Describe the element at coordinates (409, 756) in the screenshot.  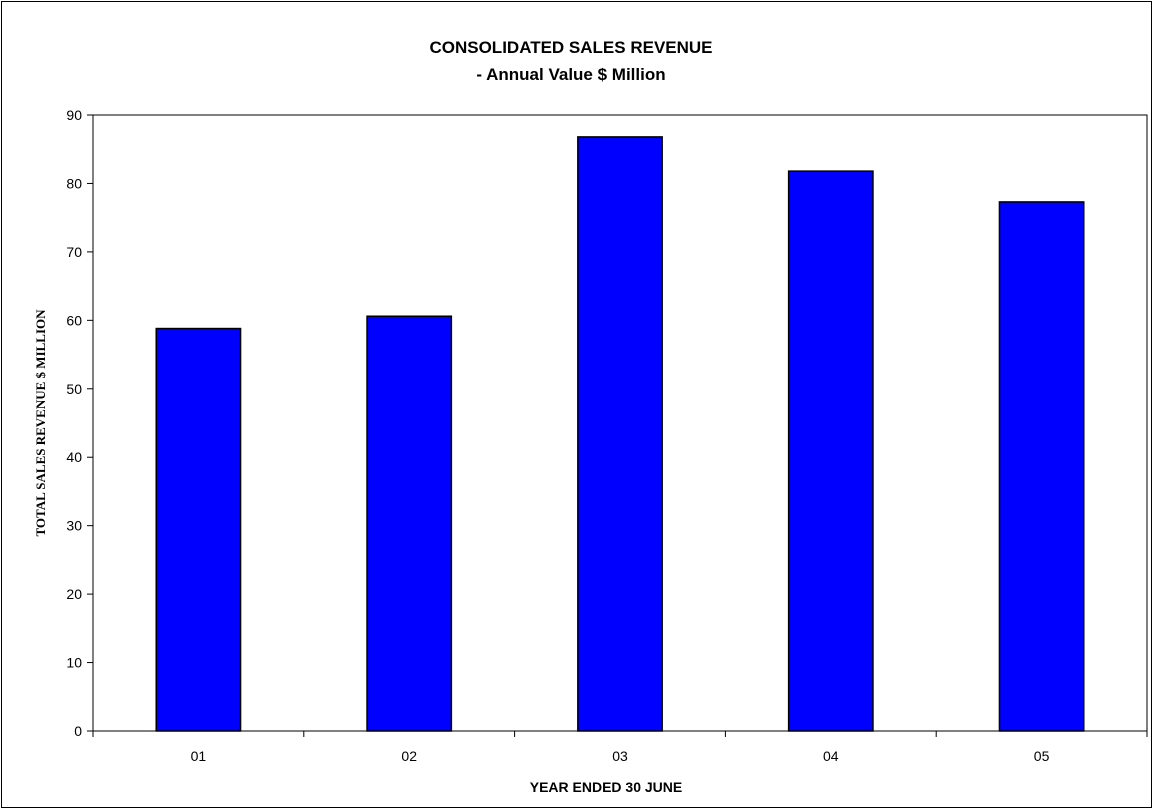
I see `x-tick-label: 02` at that location.